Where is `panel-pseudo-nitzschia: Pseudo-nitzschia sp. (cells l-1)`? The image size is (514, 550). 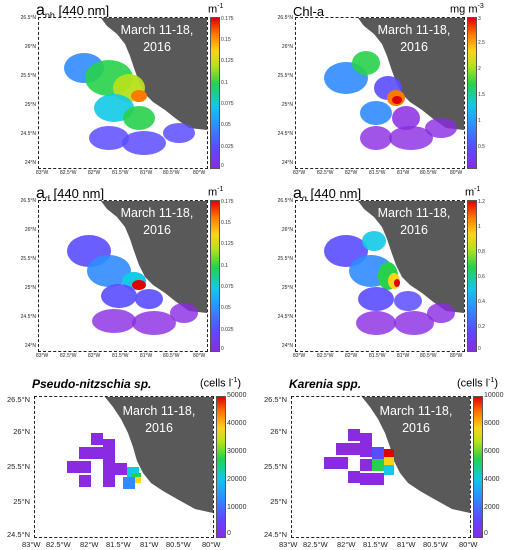 panel-pseudo-nitzschia: Pseudo-nitzschia sp. (cells l-1) is located at coordinates (126, 463).